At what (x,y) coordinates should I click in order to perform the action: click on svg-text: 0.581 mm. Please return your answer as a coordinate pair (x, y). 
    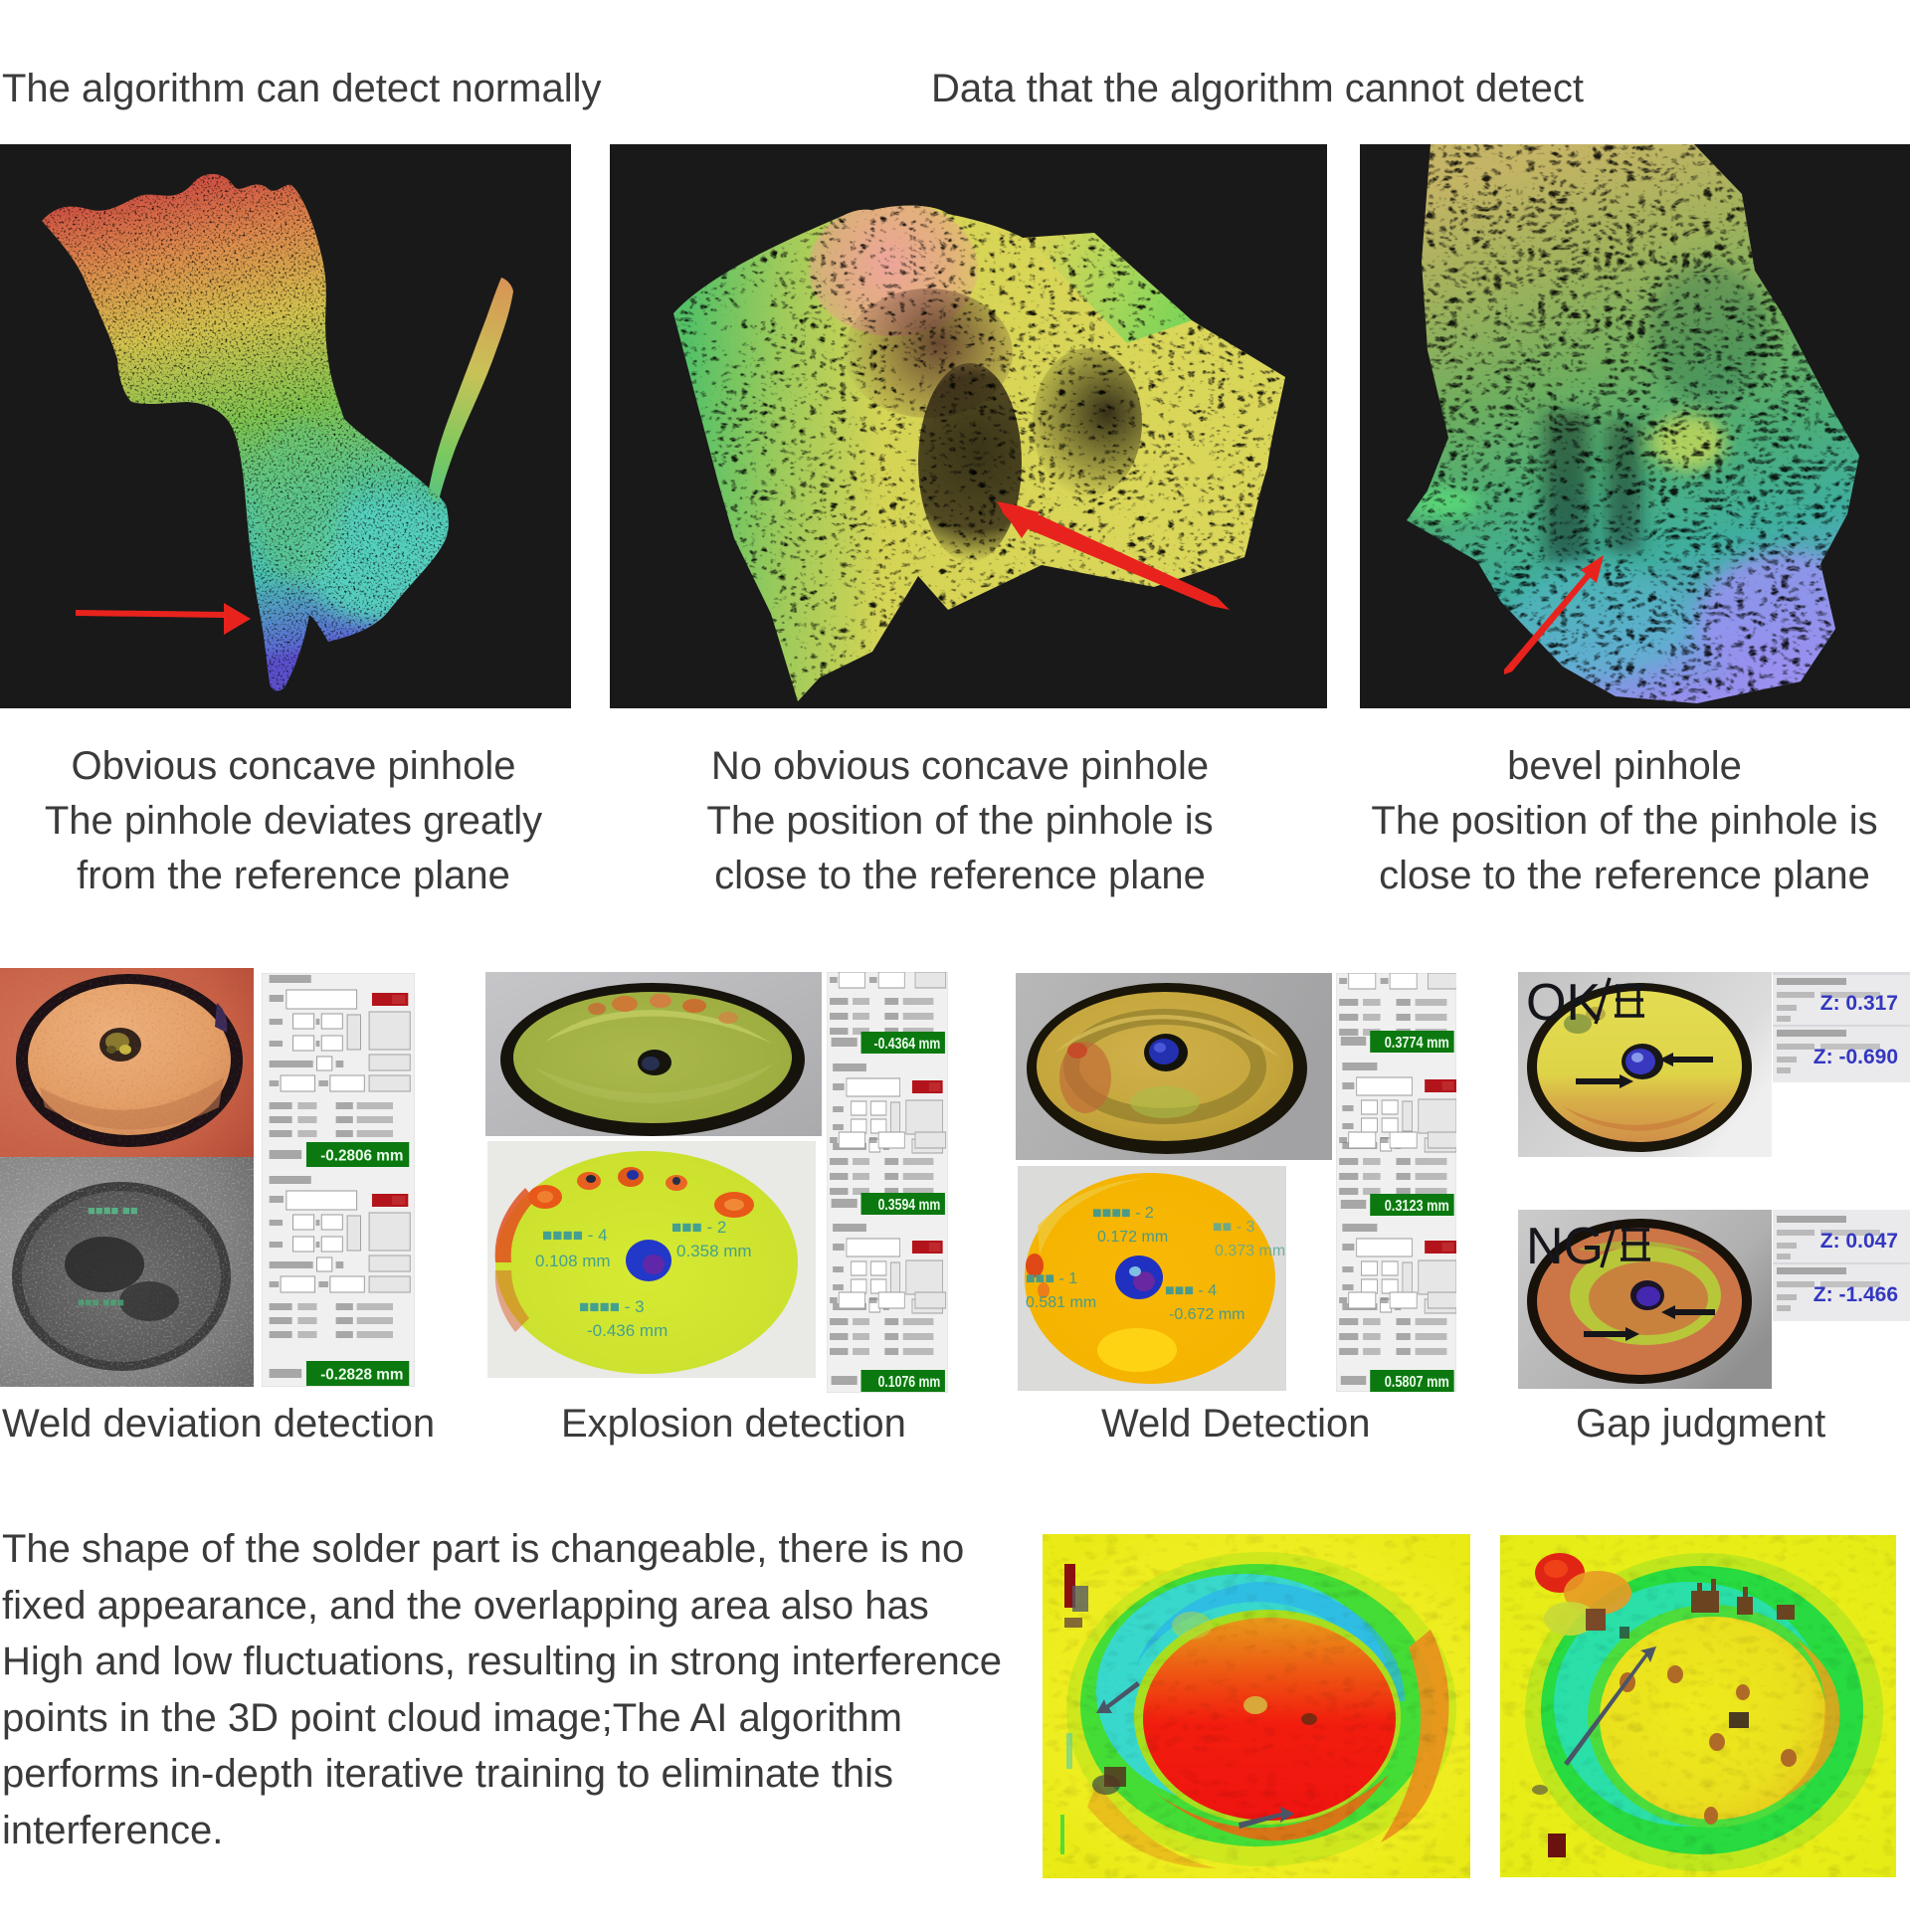
    Looking at the image, I should click on (1061, 1302).